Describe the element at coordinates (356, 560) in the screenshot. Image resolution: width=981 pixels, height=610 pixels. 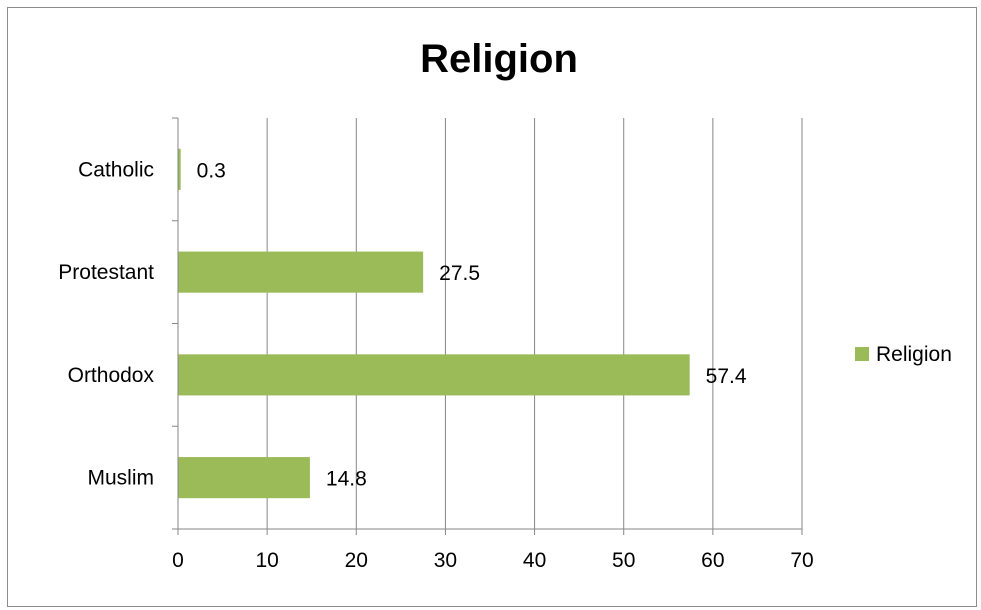
I see `x-tick-label: 20` at that location.